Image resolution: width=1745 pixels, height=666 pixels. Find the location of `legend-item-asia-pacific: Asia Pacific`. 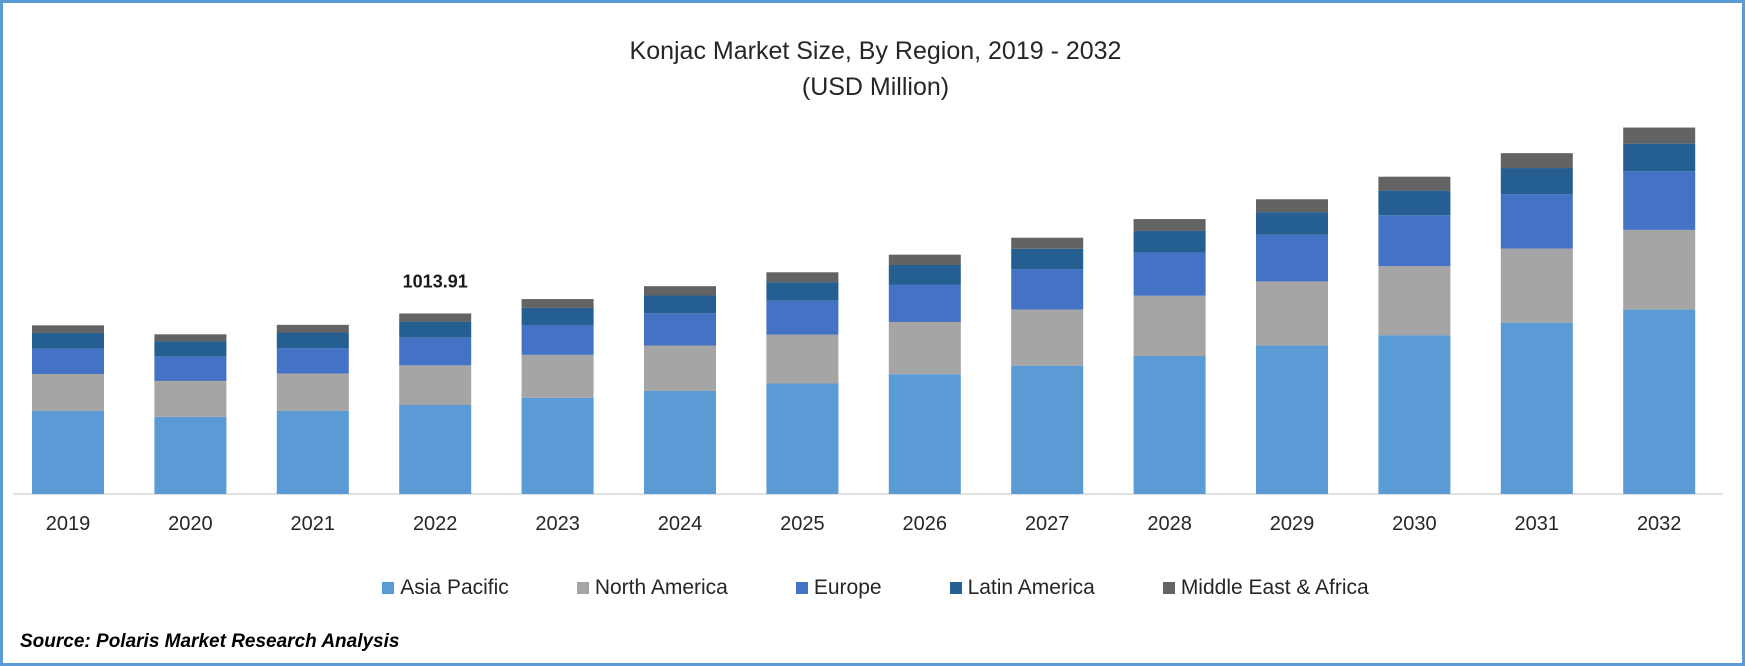

legend-item-asia-pacific: Asia Pacific is located at coordinates (445, 588).